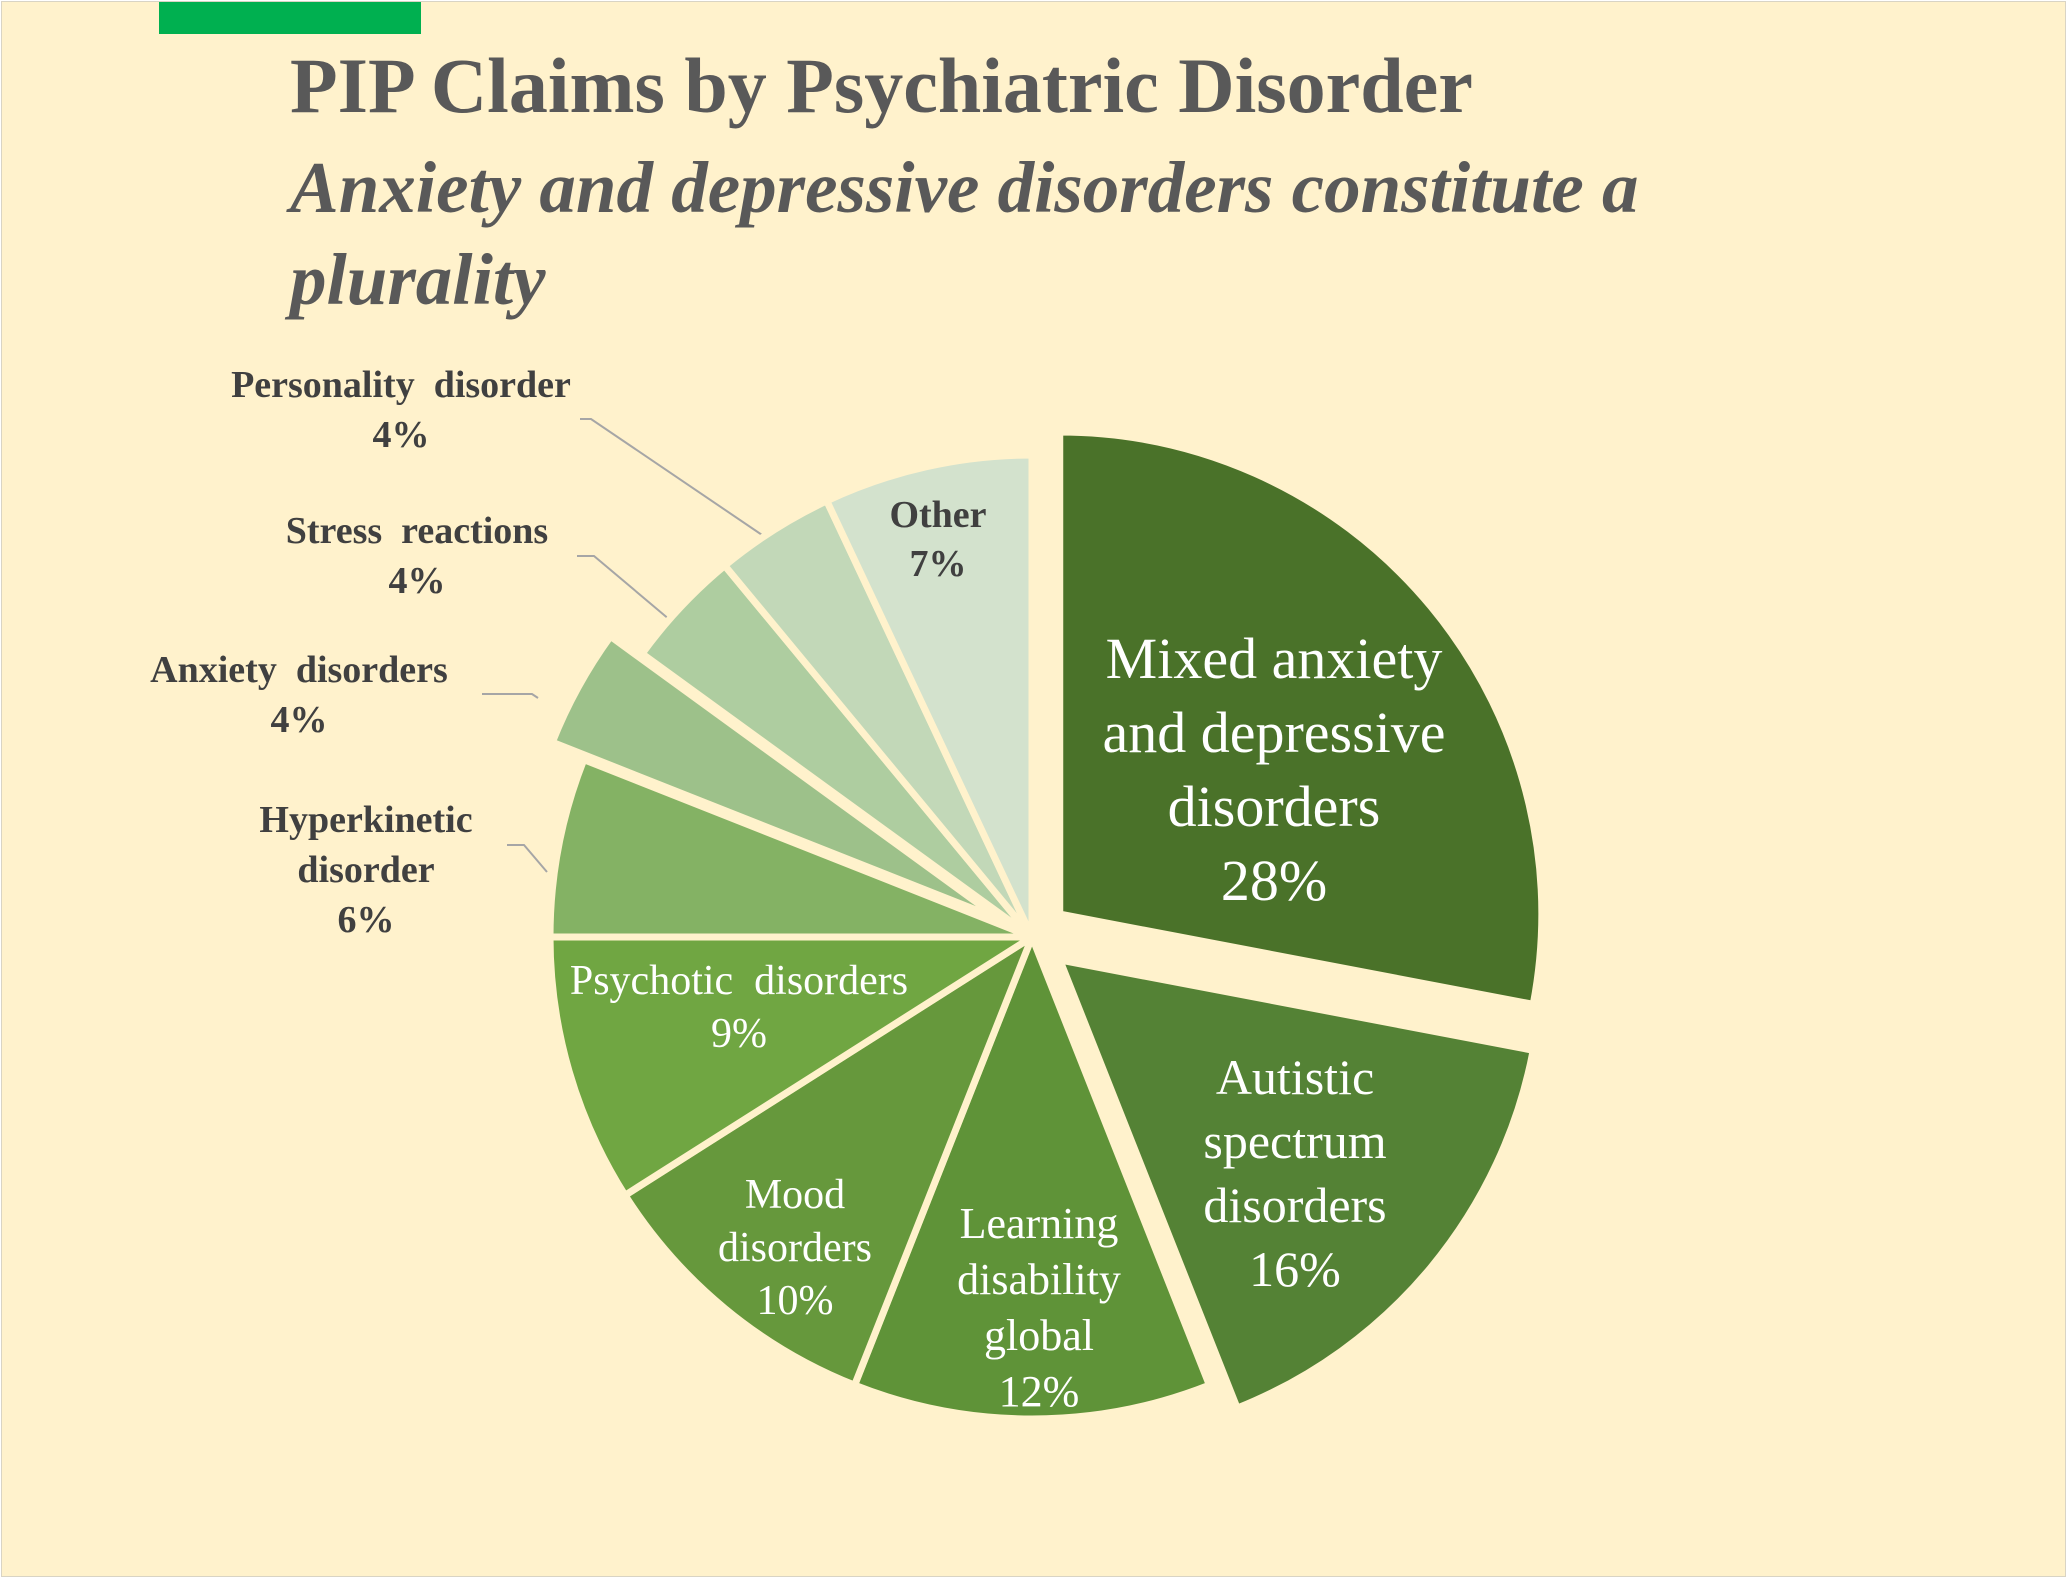 The image size is (2067, 1579). I want to click on pie-slice-anxiety-disorders, so click(776, 778).